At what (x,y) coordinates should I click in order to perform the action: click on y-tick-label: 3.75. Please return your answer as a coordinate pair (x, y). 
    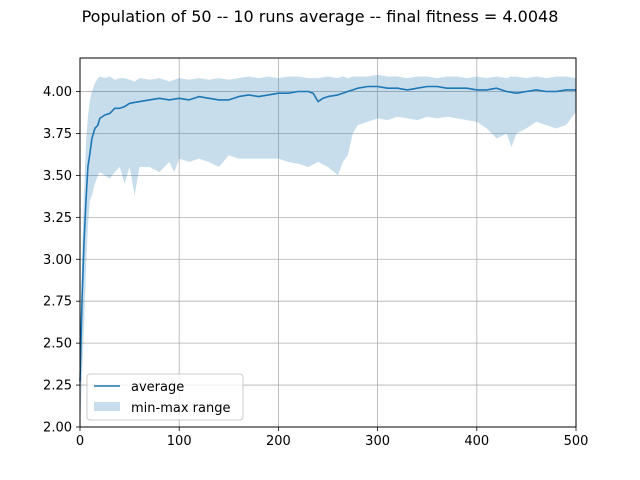
    Looking at the image, I should click on (57, 134).